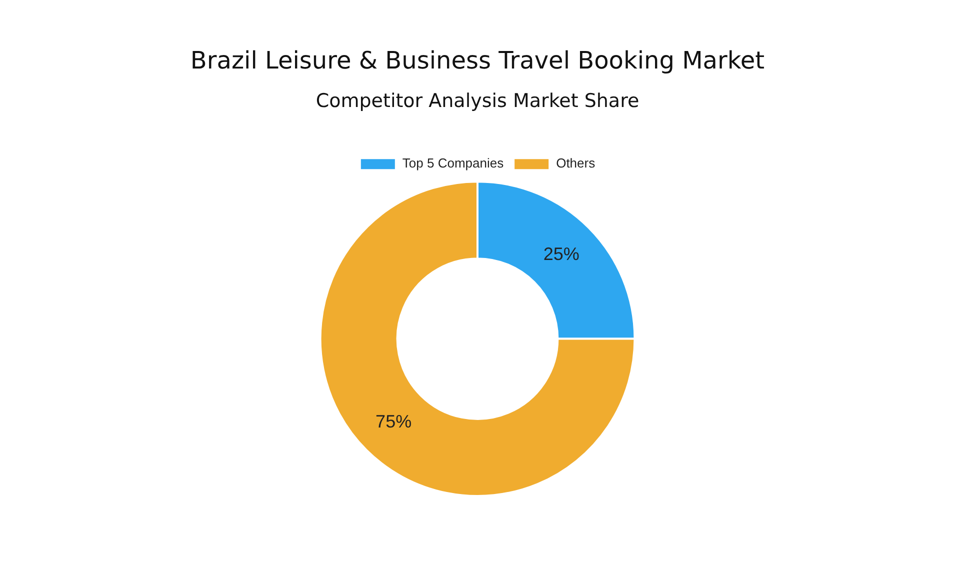  Describe the element at coordinates (394, 422) in the screenshot. I see `data-label: 75%` at that location.